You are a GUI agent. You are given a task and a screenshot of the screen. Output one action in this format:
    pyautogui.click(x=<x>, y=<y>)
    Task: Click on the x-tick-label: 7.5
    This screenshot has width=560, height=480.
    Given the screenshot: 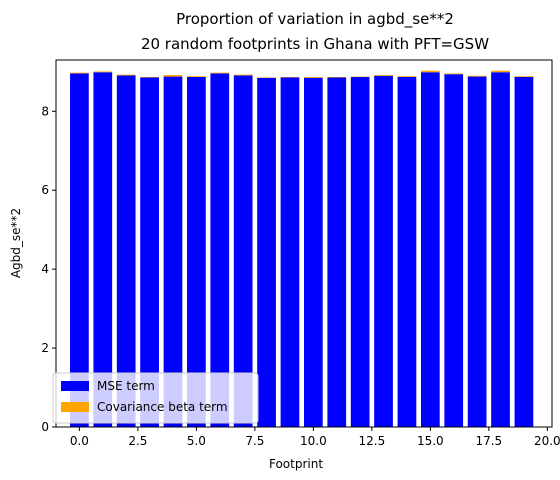 What is the action you would take?
    pyautogui.click(x=254, y=441)
    